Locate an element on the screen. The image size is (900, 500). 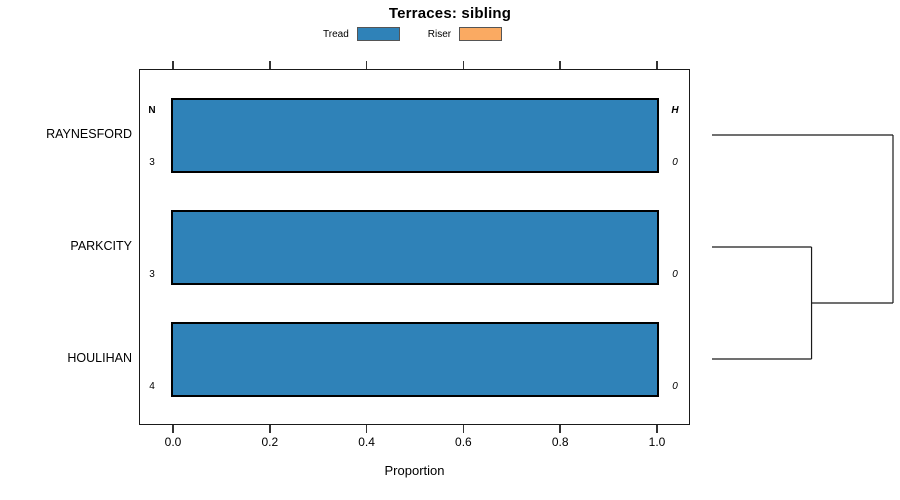
row-label-parkcity: PARKCITY is located at coordinates (101, 246).